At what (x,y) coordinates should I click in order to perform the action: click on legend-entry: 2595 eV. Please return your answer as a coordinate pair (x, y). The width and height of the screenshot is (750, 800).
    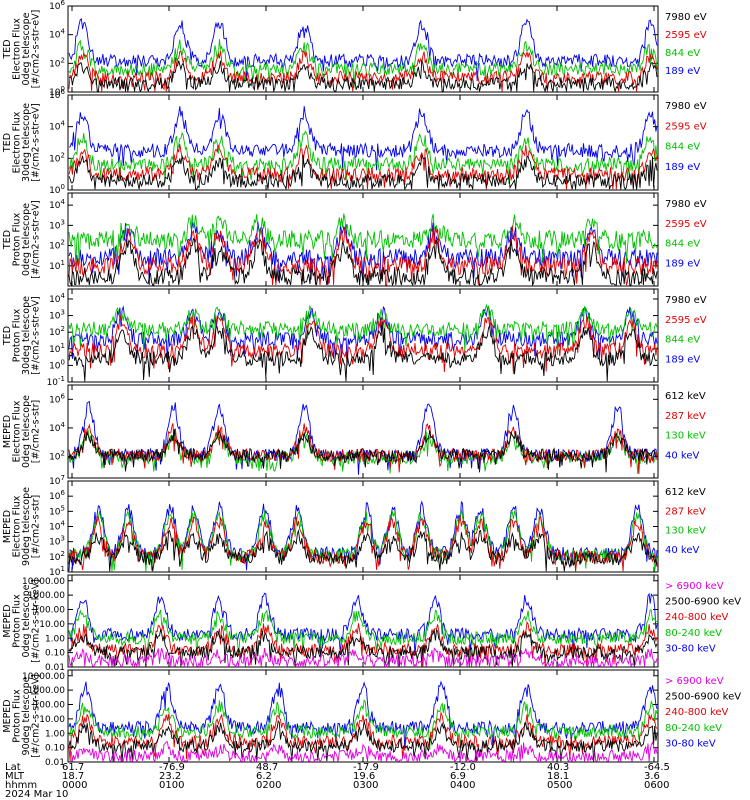
    Looking at the image, I should click on (686, 320).